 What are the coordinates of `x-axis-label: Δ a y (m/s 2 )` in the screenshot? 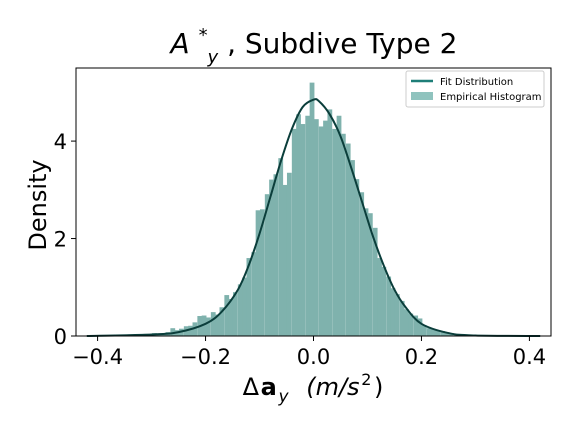 It's located at (313, 385).